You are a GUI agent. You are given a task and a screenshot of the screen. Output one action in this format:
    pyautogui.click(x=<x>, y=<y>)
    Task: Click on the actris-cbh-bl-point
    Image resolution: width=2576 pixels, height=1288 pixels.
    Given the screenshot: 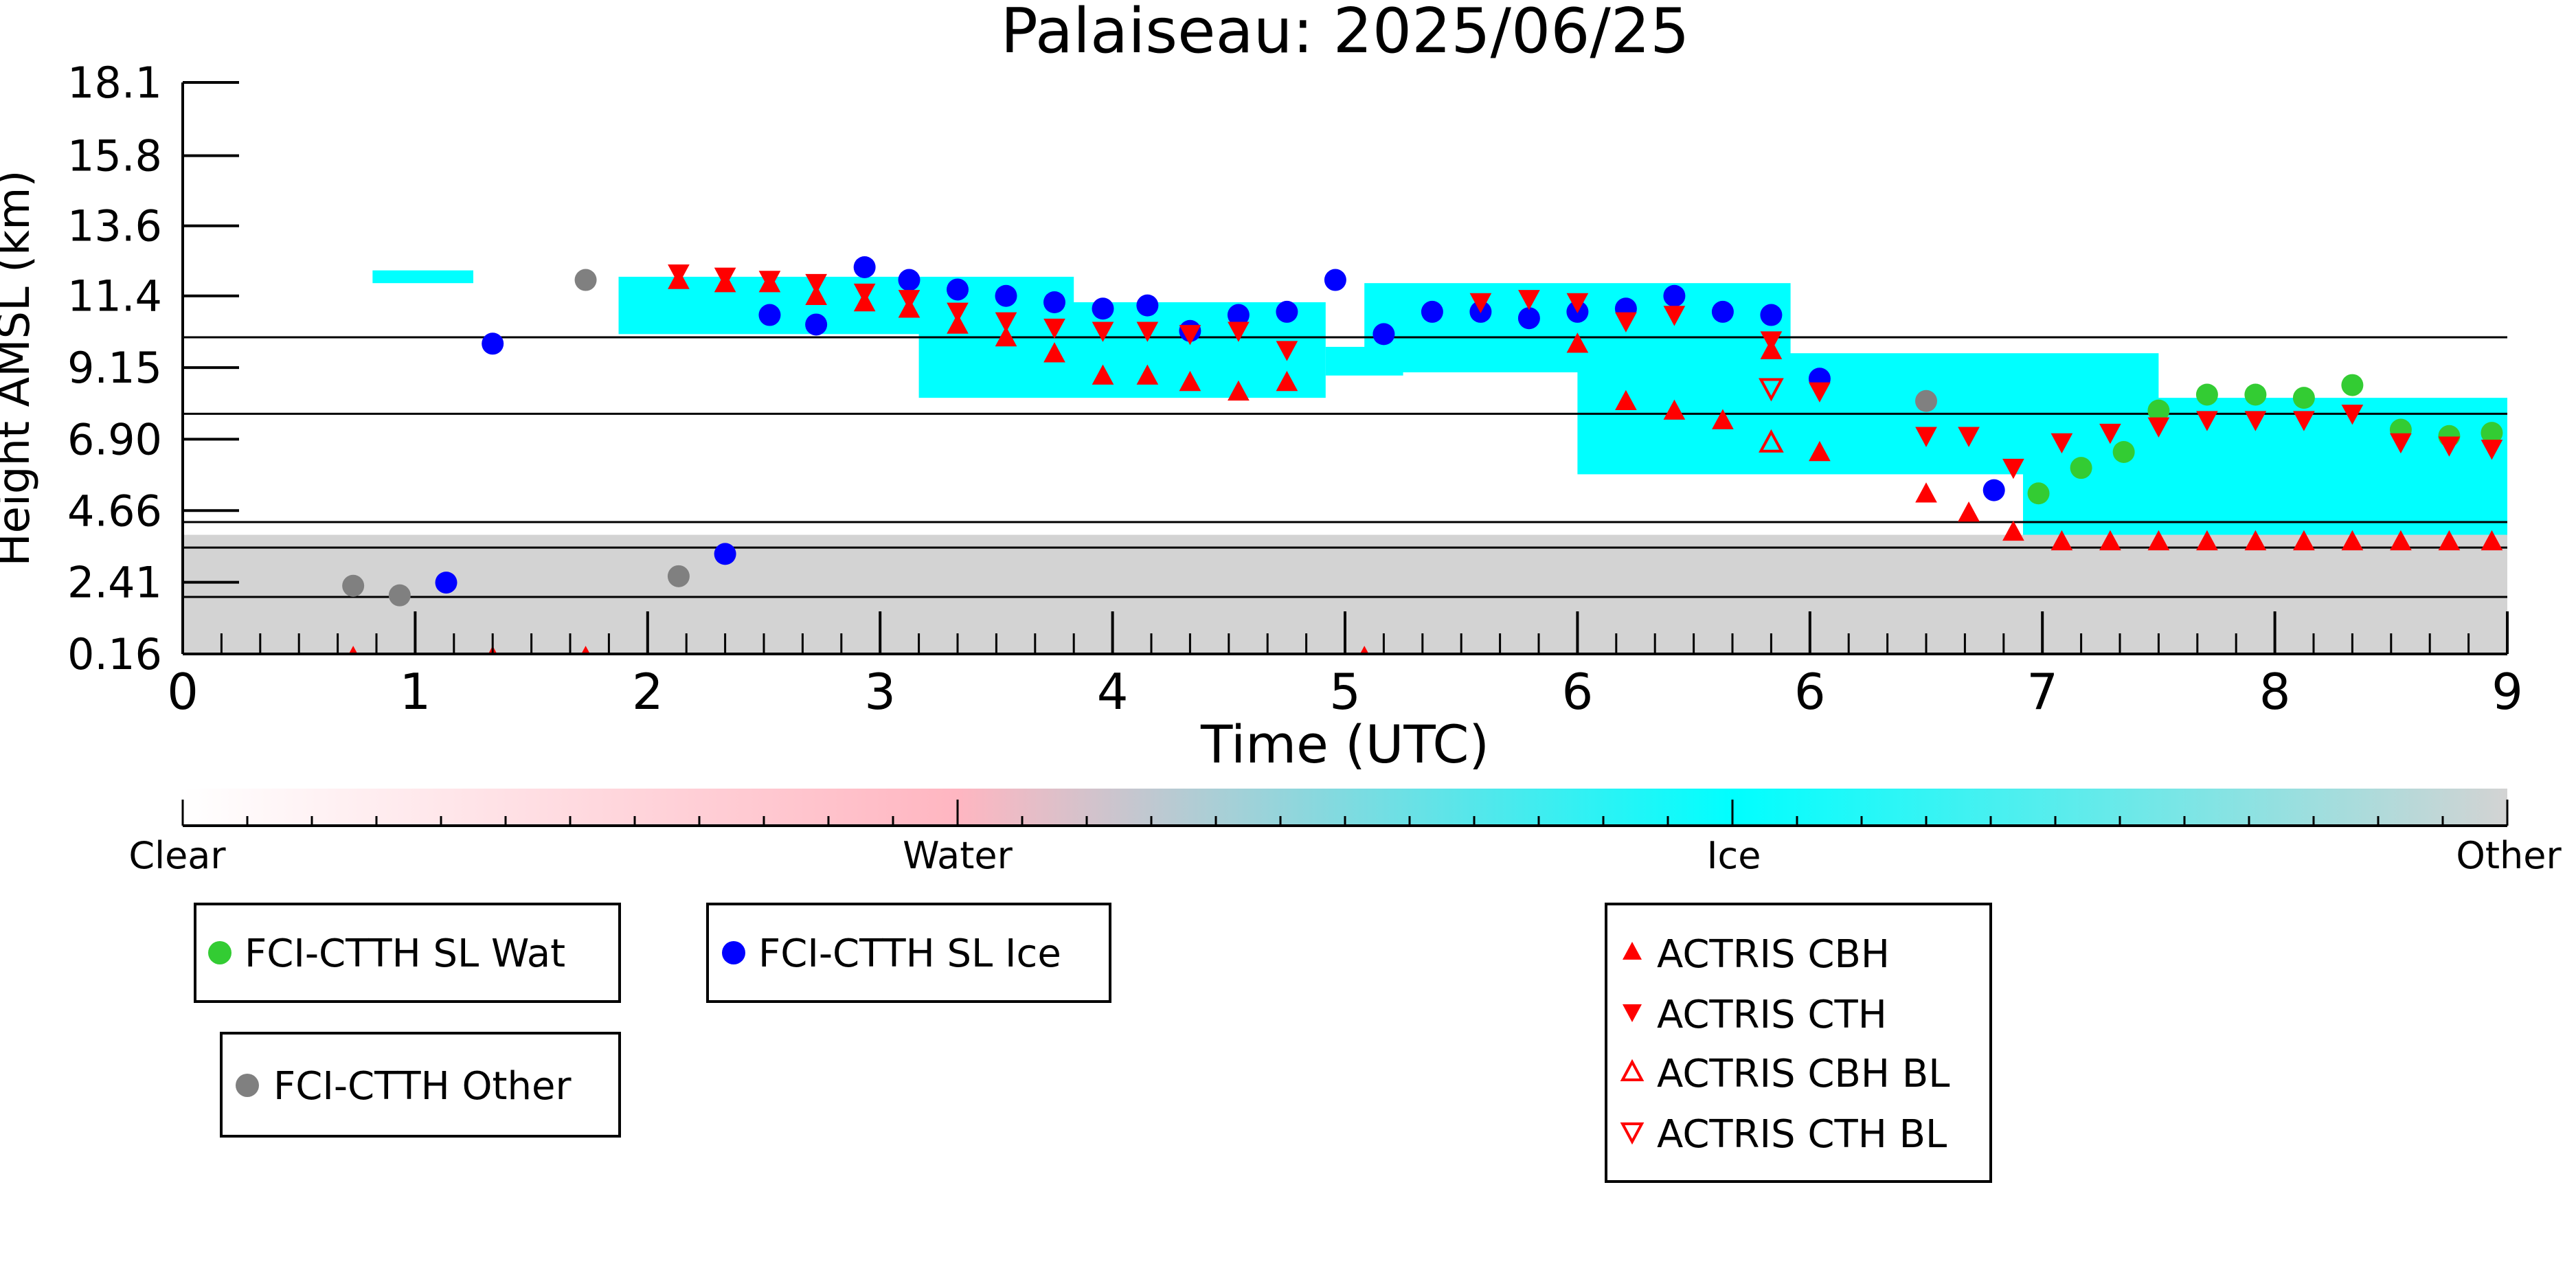 What is the action you would take?
    pyautogui.click(x=1771, y=441)
    